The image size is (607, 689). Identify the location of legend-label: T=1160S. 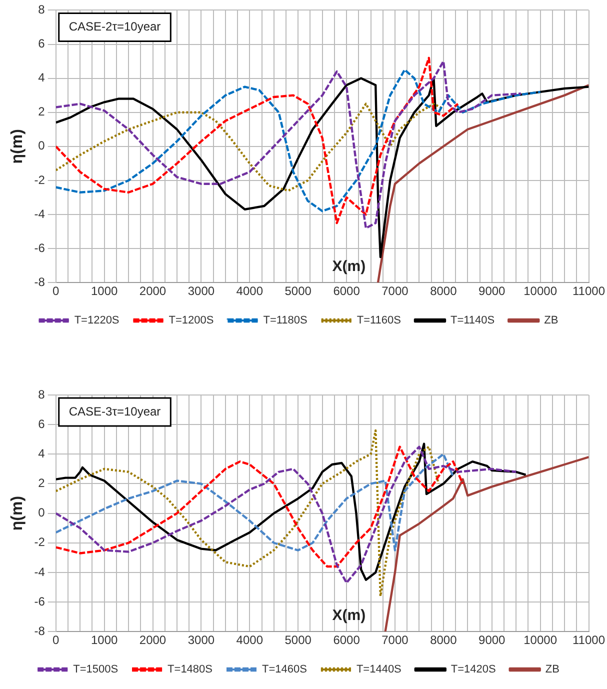
(378, 320).